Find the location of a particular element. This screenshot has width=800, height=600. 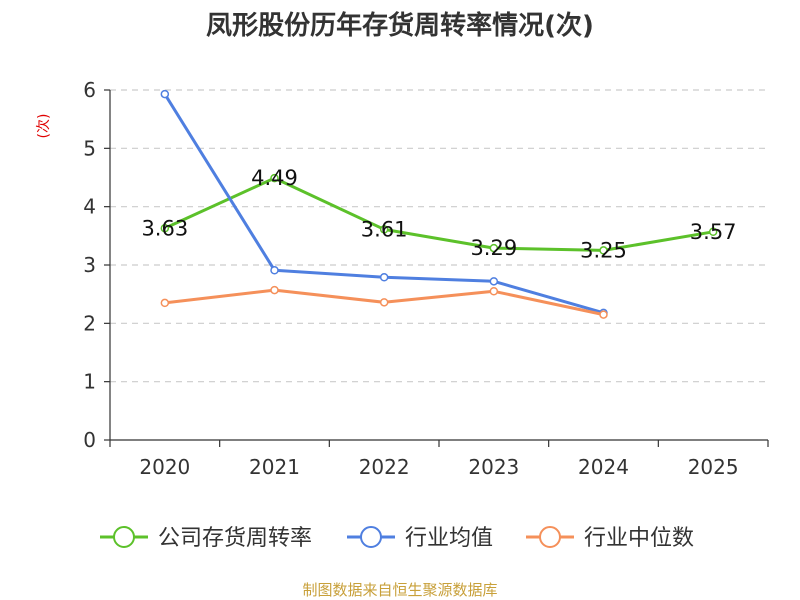

legend-item-2: 行业中位数 is located at coordinates (610, 538).